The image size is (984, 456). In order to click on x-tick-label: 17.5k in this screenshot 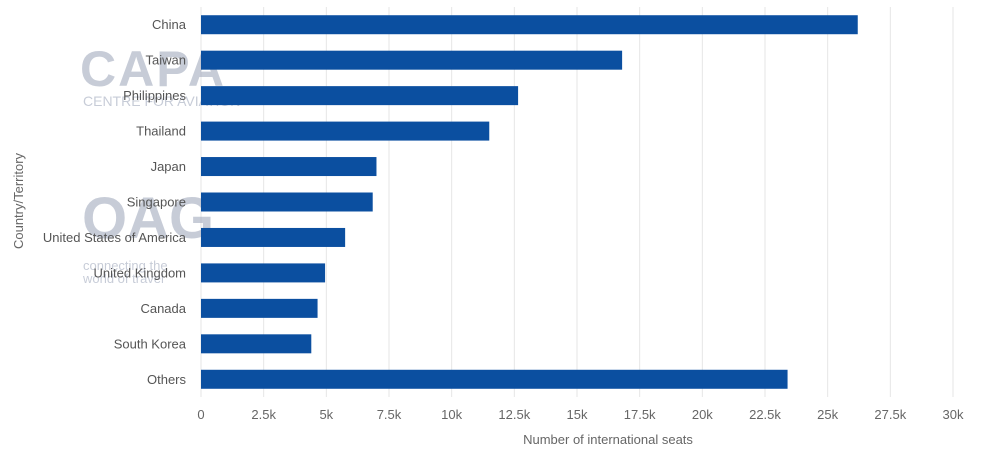, I will do `click(640, 414)`.